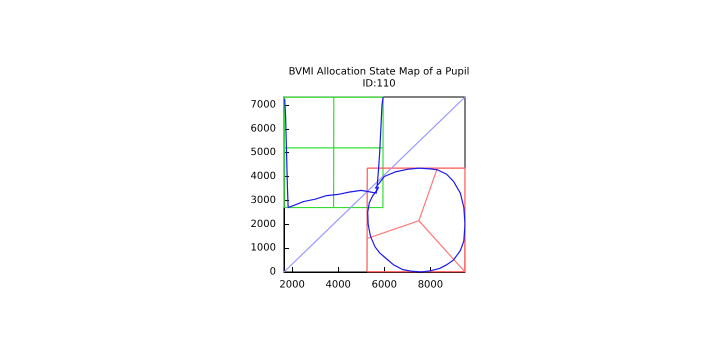  What do you see at coordinates (263, 128) in the screenshot?
I see `y-tick-label: 6000` at bounding box center [263, 128].